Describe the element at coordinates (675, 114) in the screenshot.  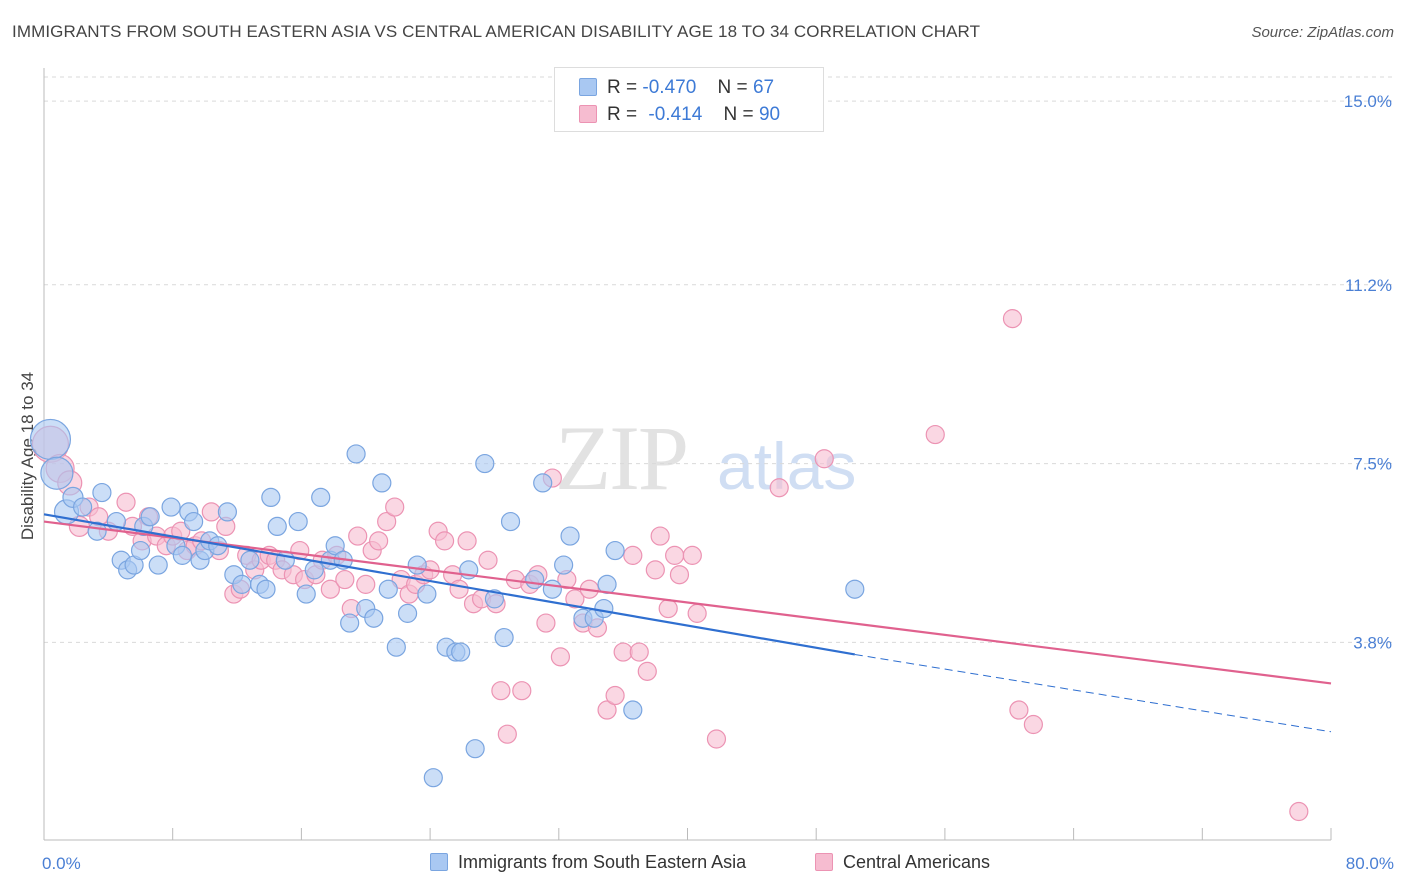
I see `legend-r-value-series2: -0.414` at that location.